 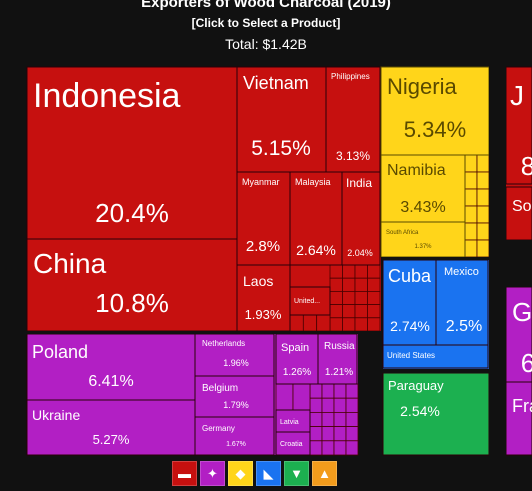 I want to click on tile-south-africa: South Africa 1.37%, so click(x=423, y=239).